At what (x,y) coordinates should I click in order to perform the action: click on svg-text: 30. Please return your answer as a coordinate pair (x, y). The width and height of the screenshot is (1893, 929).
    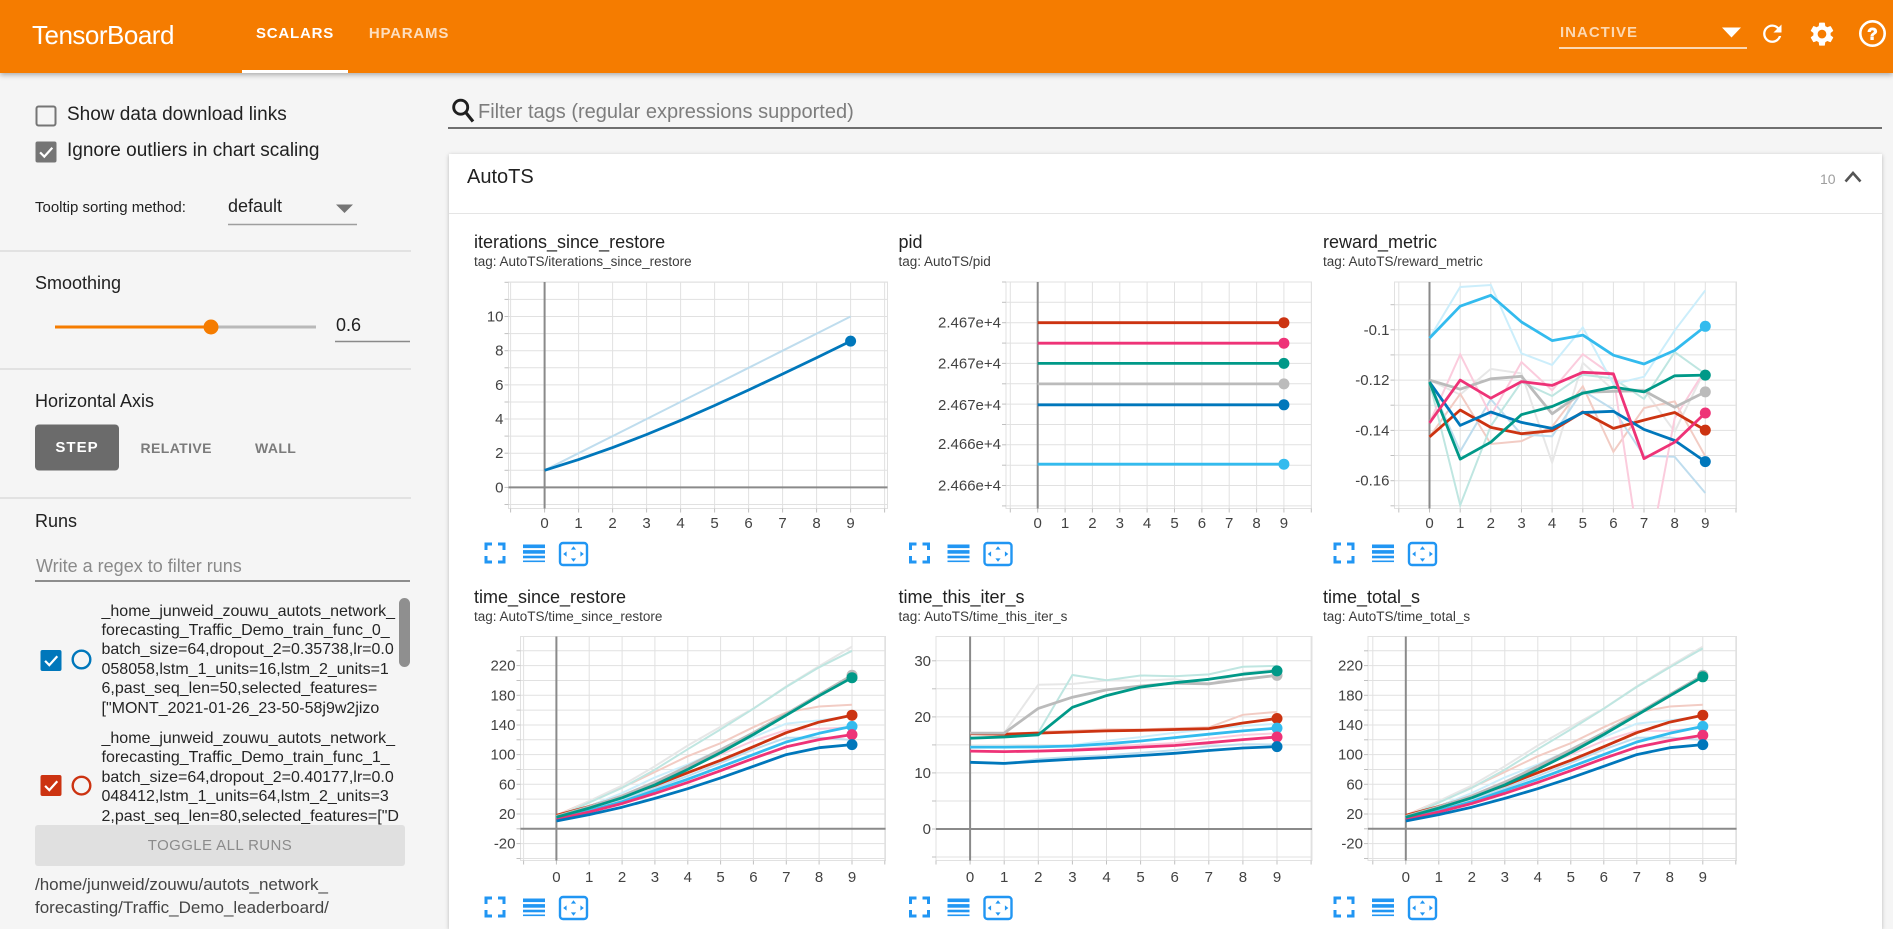
    Looking at the image, I should click on (922, 661).